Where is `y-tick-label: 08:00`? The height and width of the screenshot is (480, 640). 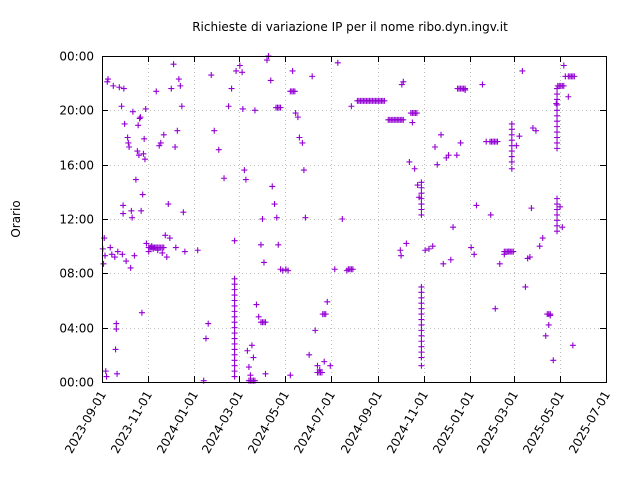
y-tick-label: 08:00 is located at coordinates (76, 274).